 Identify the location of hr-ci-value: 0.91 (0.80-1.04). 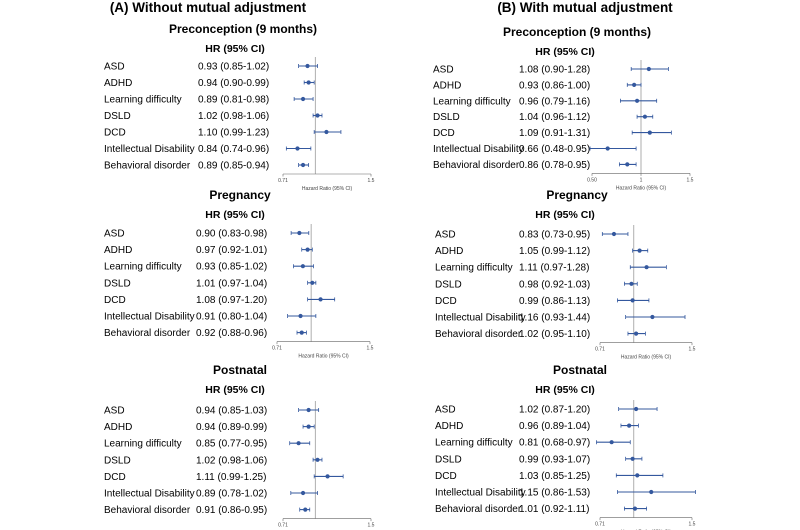
(231, 317).